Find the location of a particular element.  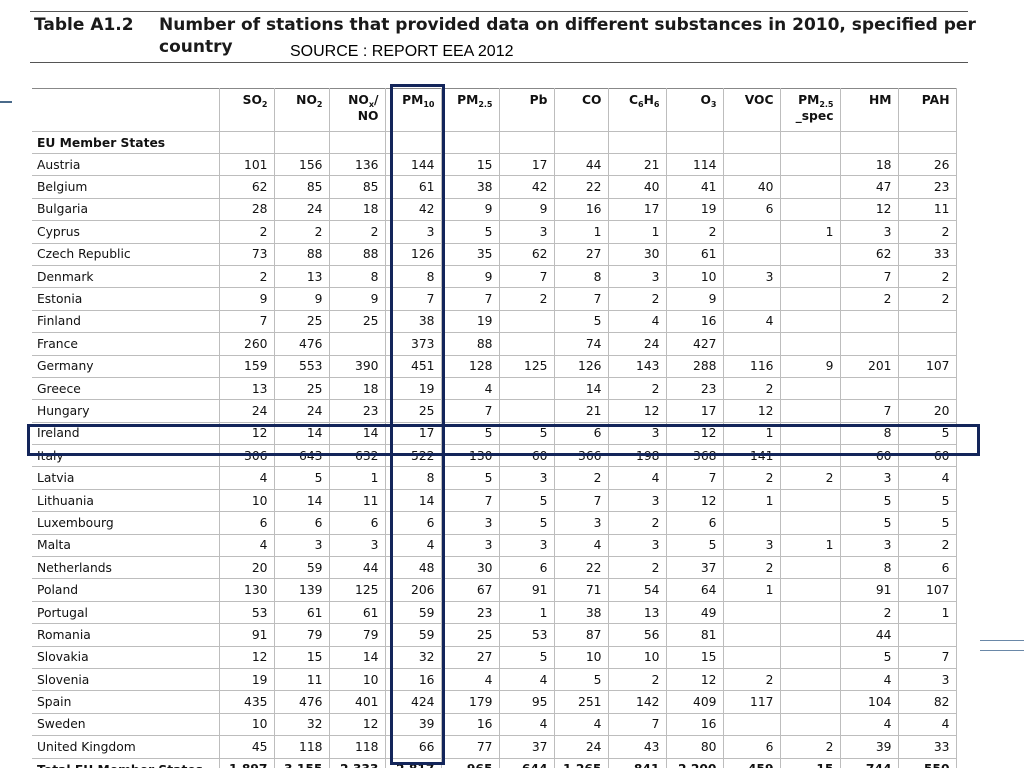

table-cell: 26 is located at coordinates (927, 165).